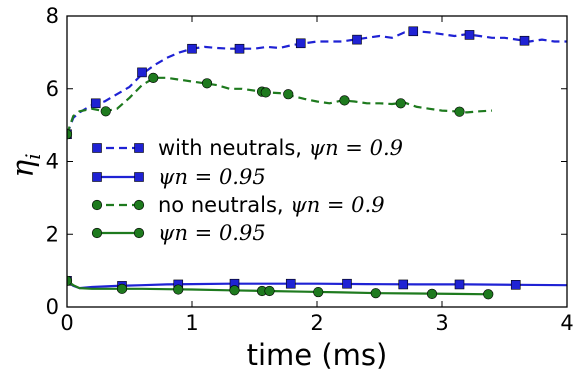 The width and height of the screenshot is (574, 381). I want to click on y-tick-label: 8, so click(52, 16).